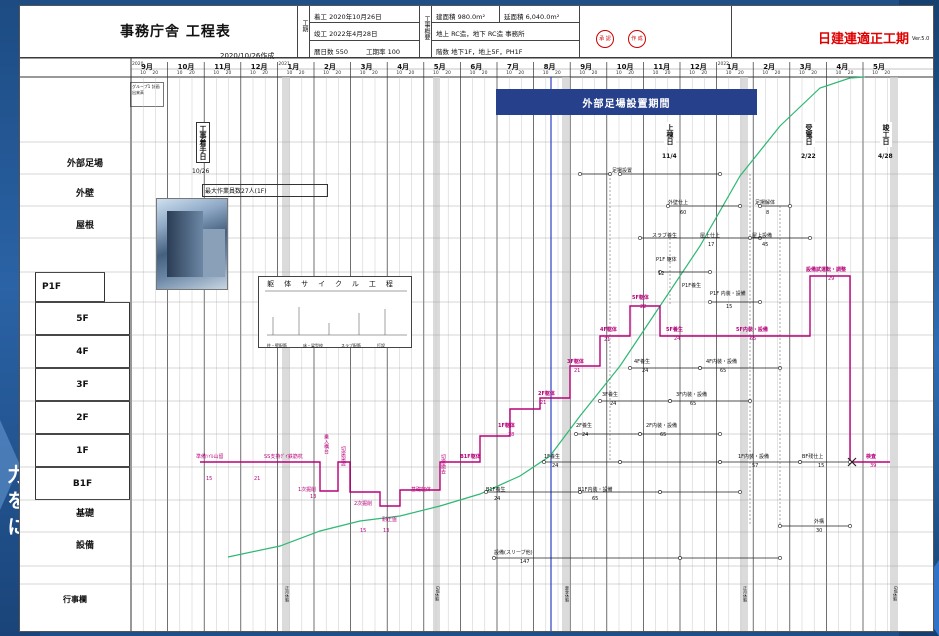 This screenshot has height=636, width=939. I want to click on dur-1f-cure: 24, so click(555, 466).